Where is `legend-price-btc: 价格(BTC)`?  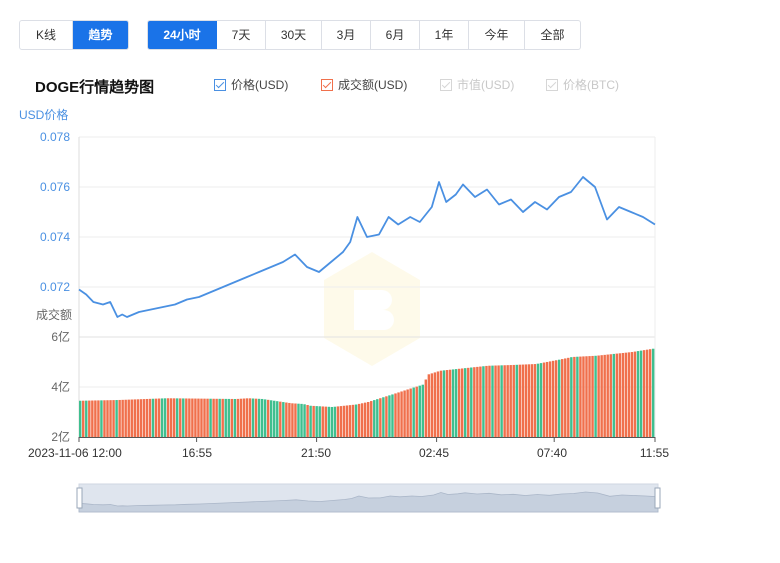
legend-price-btc: 价格(BTC) is located at coordinates (582, 84).